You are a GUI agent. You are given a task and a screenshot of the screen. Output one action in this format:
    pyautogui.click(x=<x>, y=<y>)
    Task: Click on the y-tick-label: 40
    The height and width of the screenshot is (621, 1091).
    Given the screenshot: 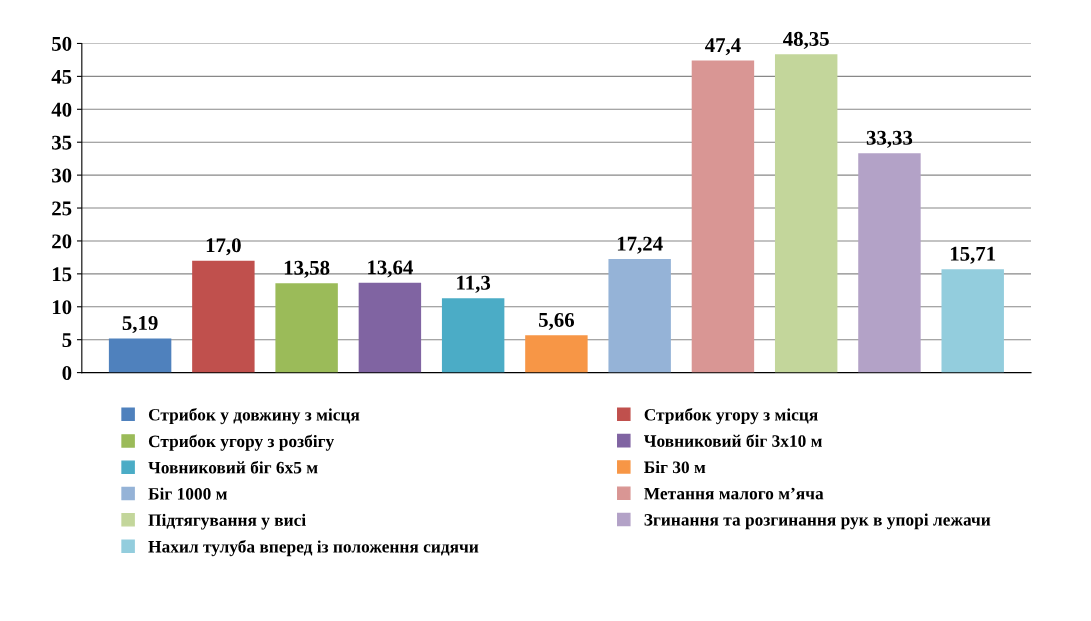 What is the action you would take?
    pyautogui.click(x=61, y=109)
    